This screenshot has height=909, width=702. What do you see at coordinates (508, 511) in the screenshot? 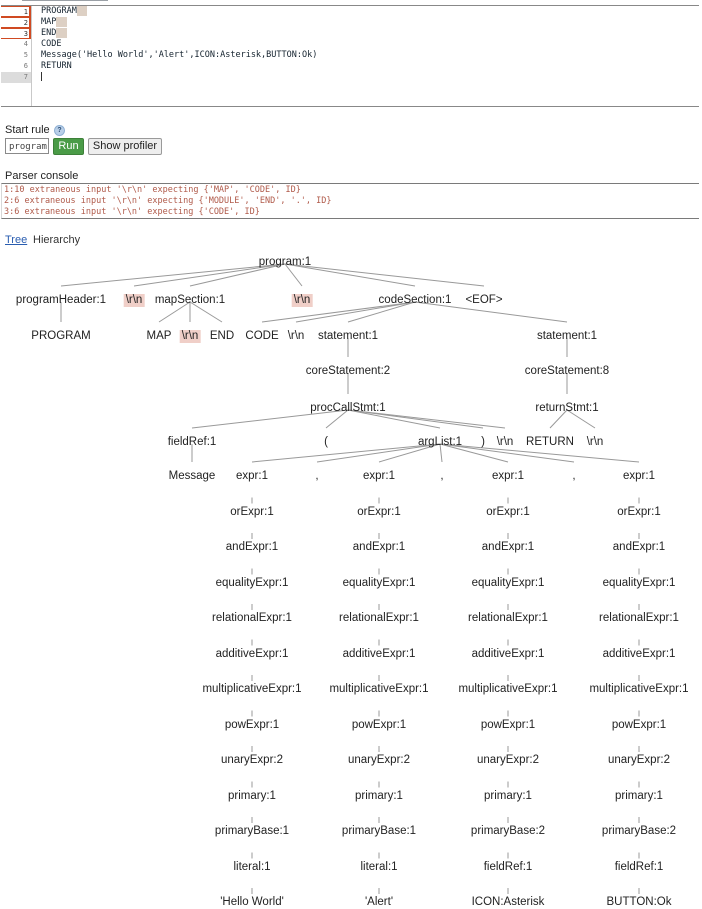
I see `tree-node-col3-orexpr-1: orExpr:1` at bounding box center [508, 511].